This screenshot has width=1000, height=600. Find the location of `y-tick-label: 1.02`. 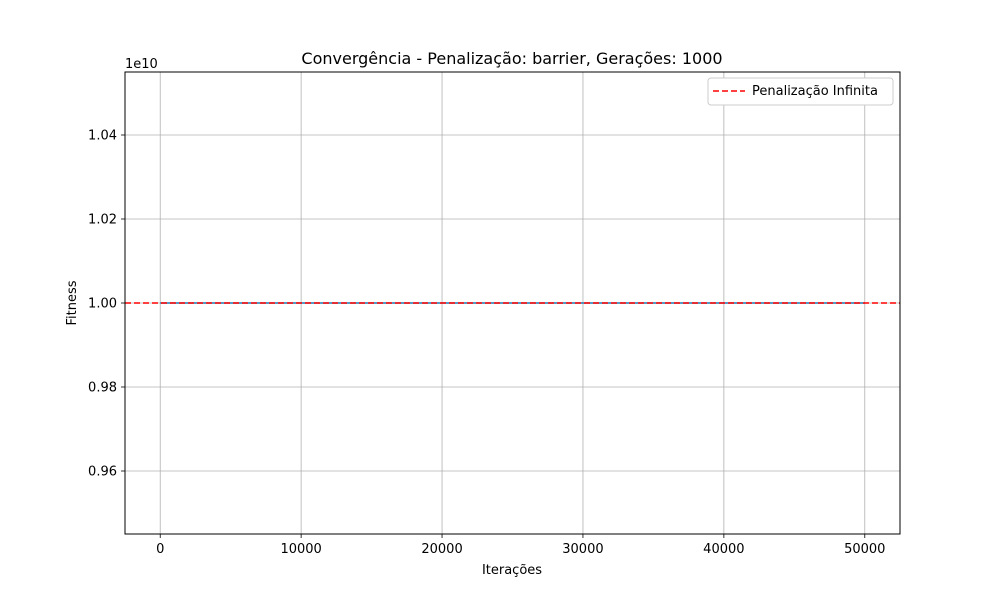

y-tick-label: 1.02 is located at coordinates (102, 220).